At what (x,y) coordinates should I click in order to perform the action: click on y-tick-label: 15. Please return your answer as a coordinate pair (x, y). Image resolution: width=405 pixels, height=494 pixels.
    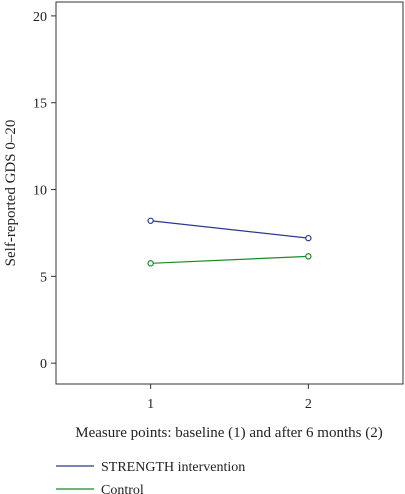
    Looking at the image, I should click on (40, 104).